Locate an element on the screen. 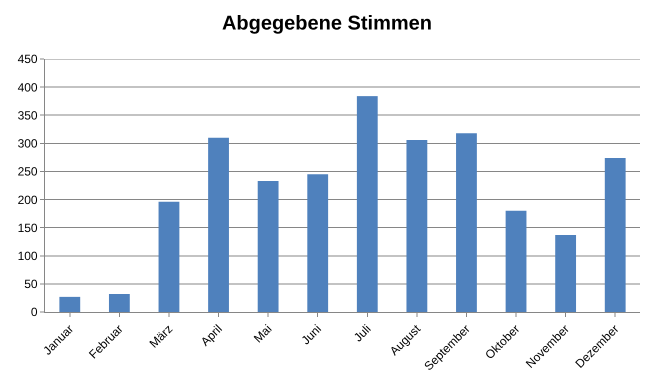 This screenshot has height=385, width=654. y-tick-label: 150 is located at coordinates (28, 227).